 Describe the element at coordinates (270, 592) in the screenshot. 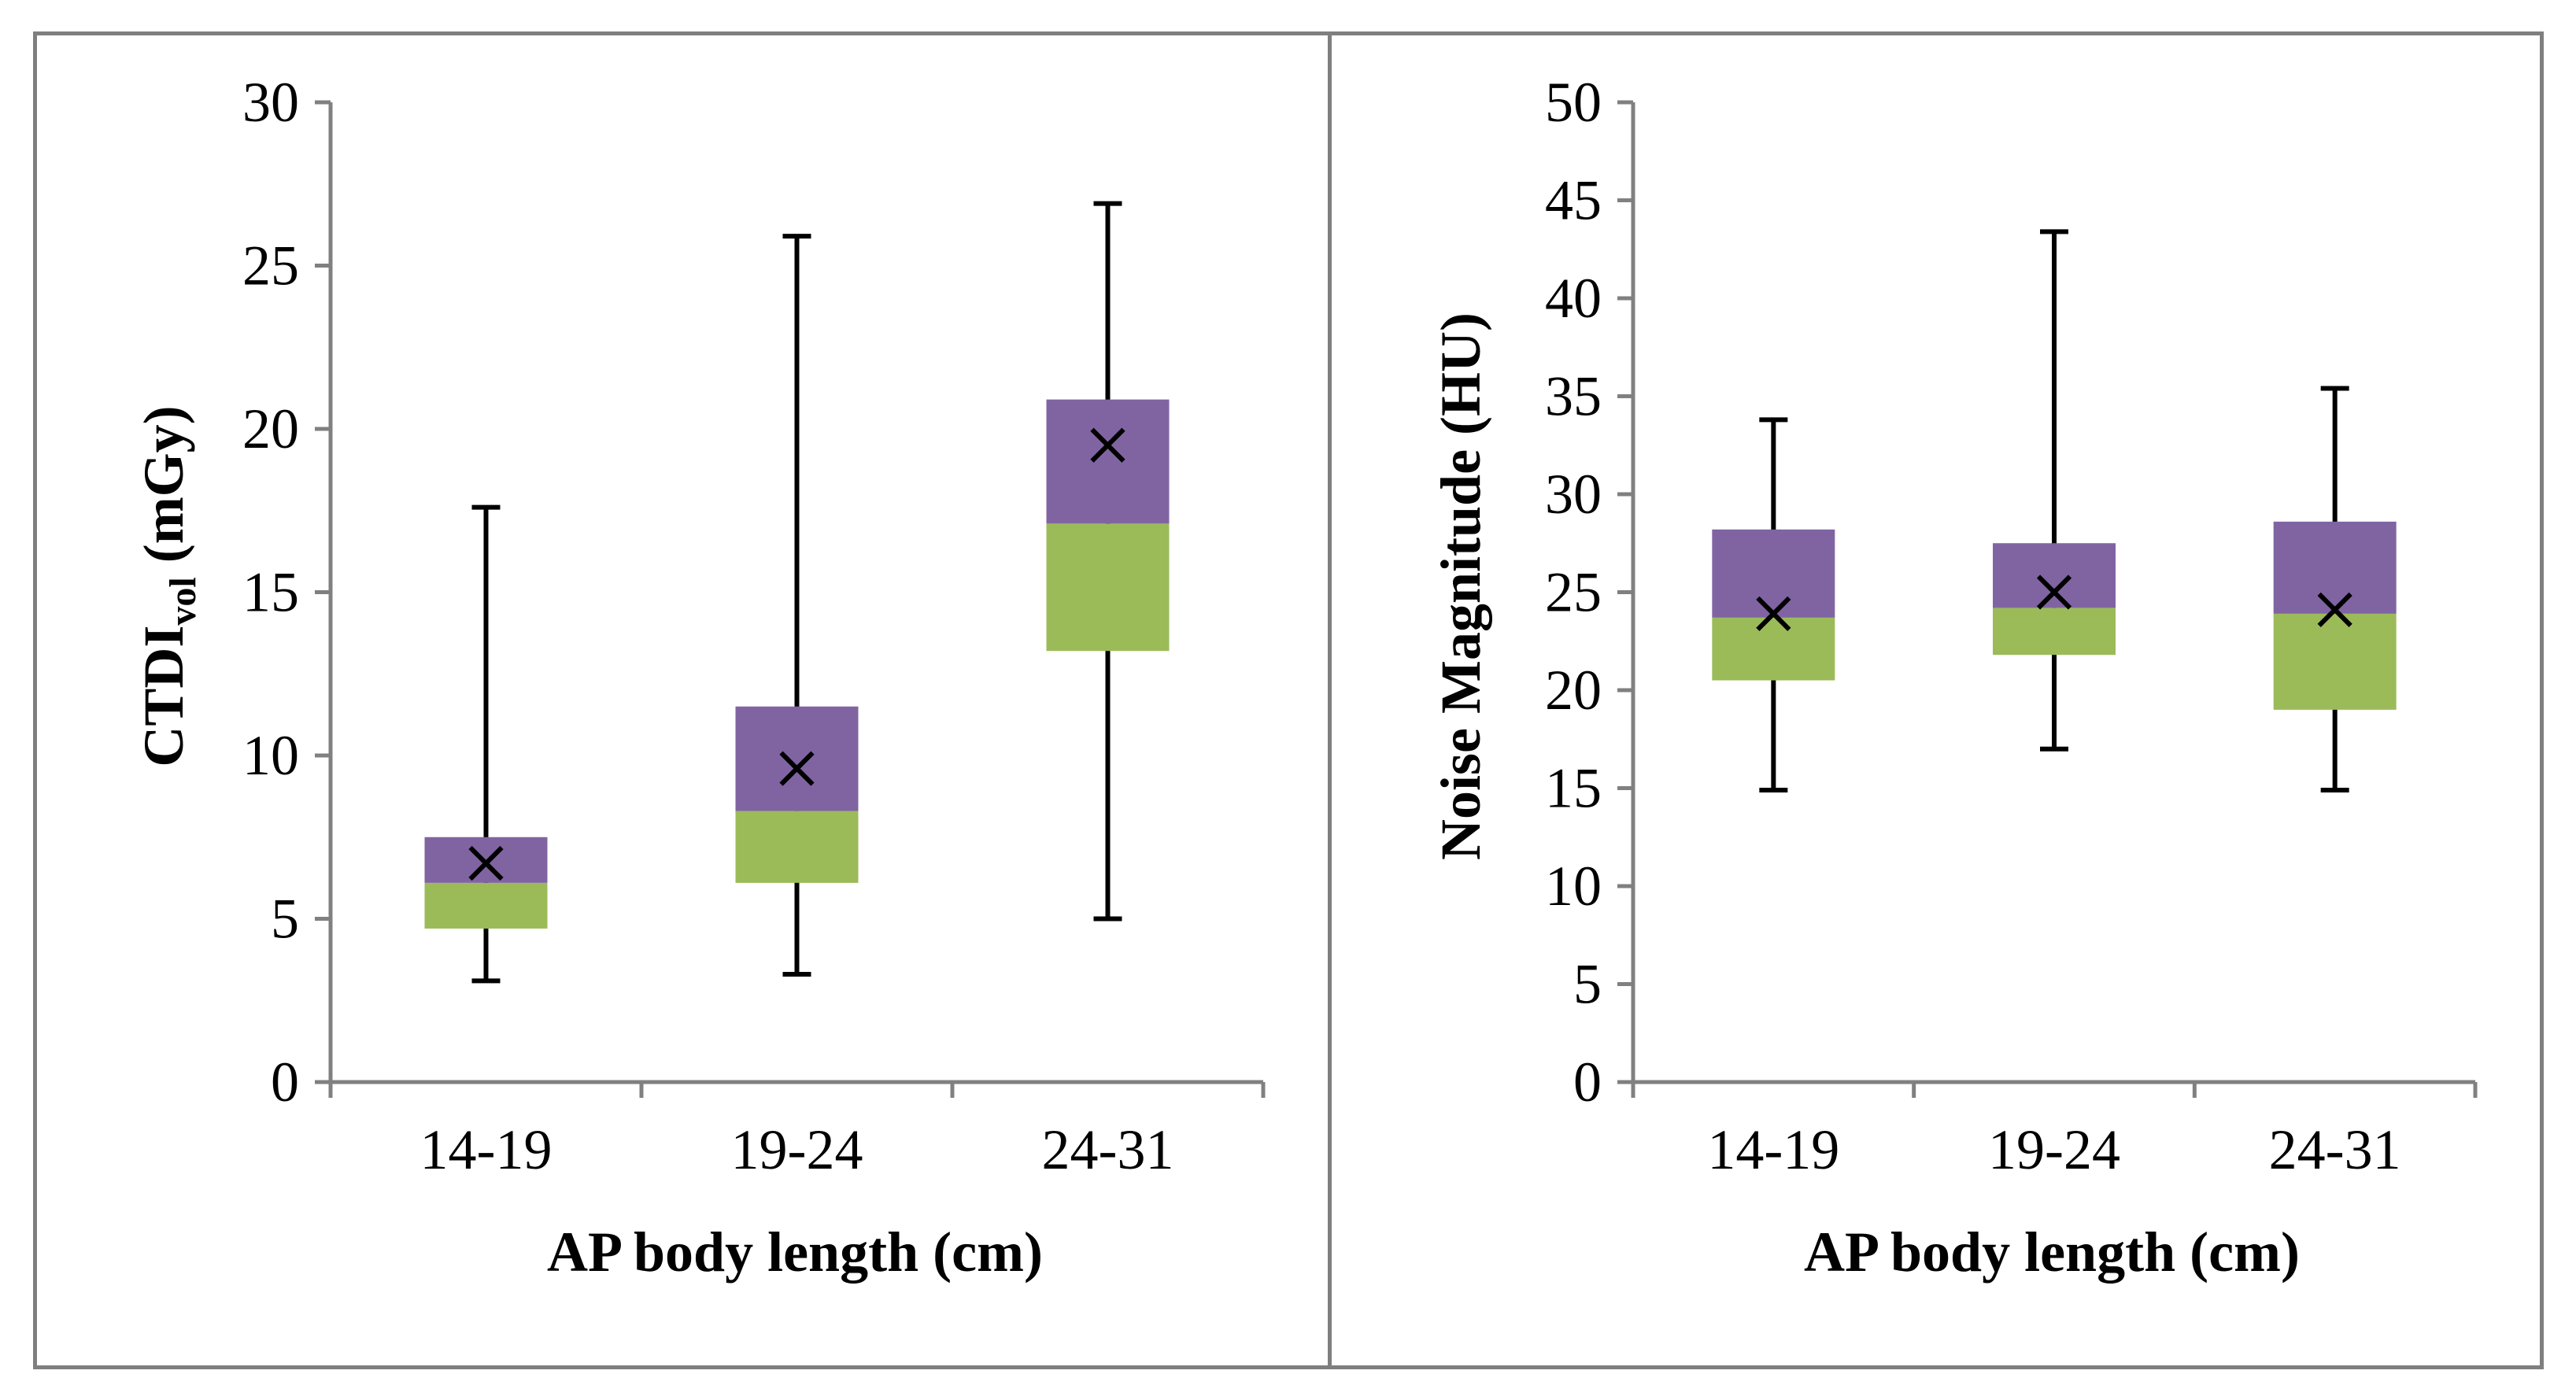

I see `ctdi-y-tick-label: 15` at that location.